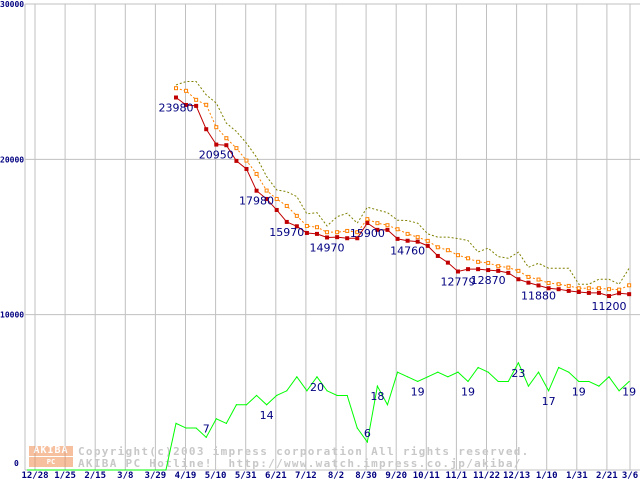  Describe the element at coordinates (65, 475) in the screenshot. I see `x-tick-label: 1/25` at that location.